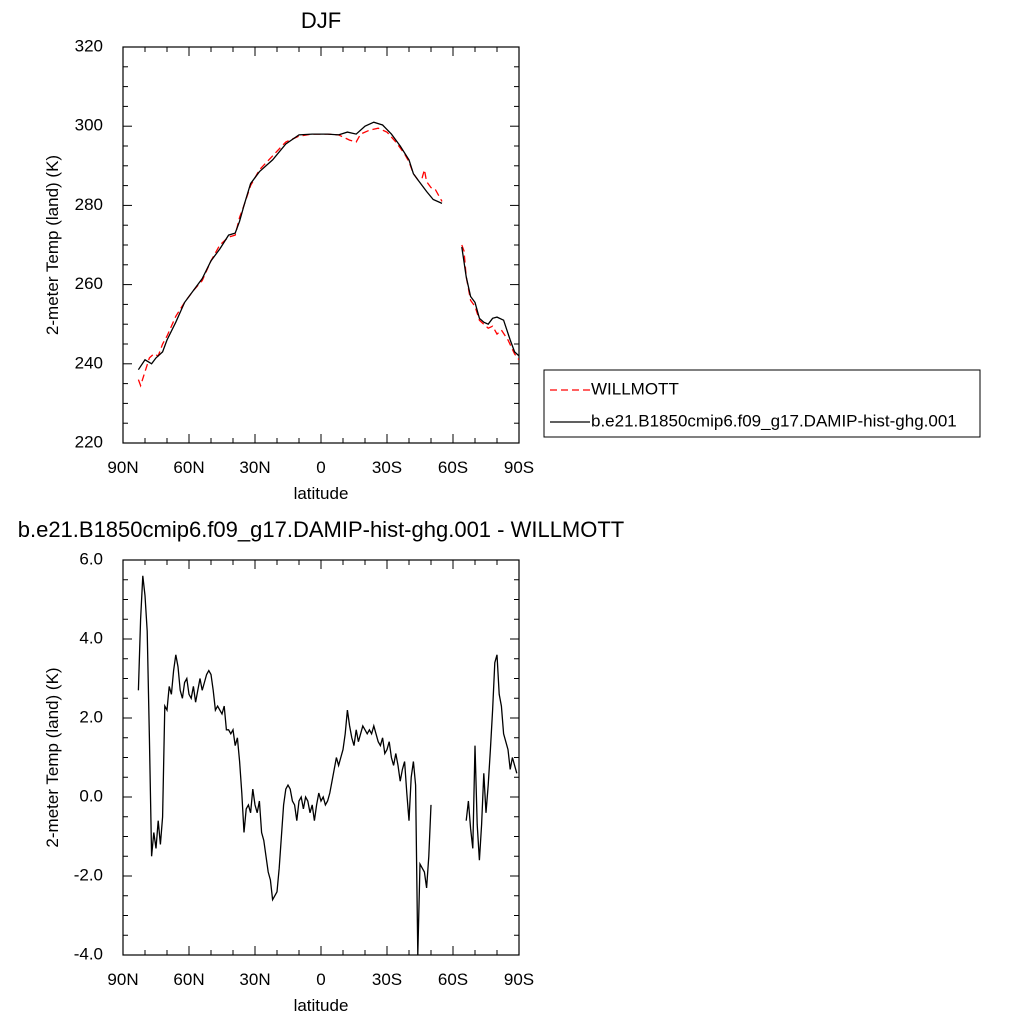  What do you see at coordinates (89, 362) in the screenshot?
I see `y-tick-label: 240` at bounding box center [89, 362].